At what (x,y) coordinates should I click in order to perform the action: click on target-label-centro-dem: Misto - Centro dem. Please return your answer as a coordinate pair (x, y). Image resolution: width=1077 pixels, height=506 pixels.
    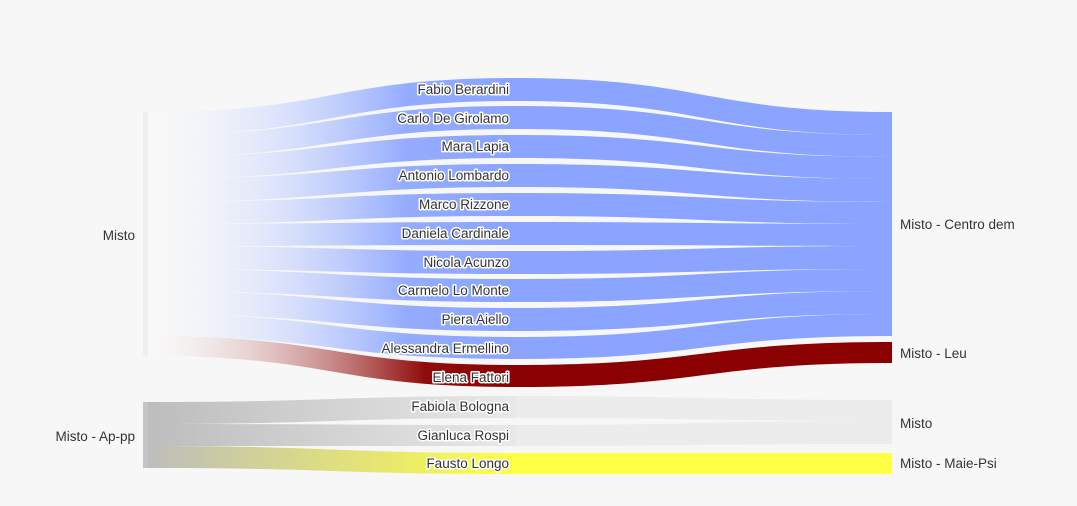
    Looking at the image, I should click on (957, 224).